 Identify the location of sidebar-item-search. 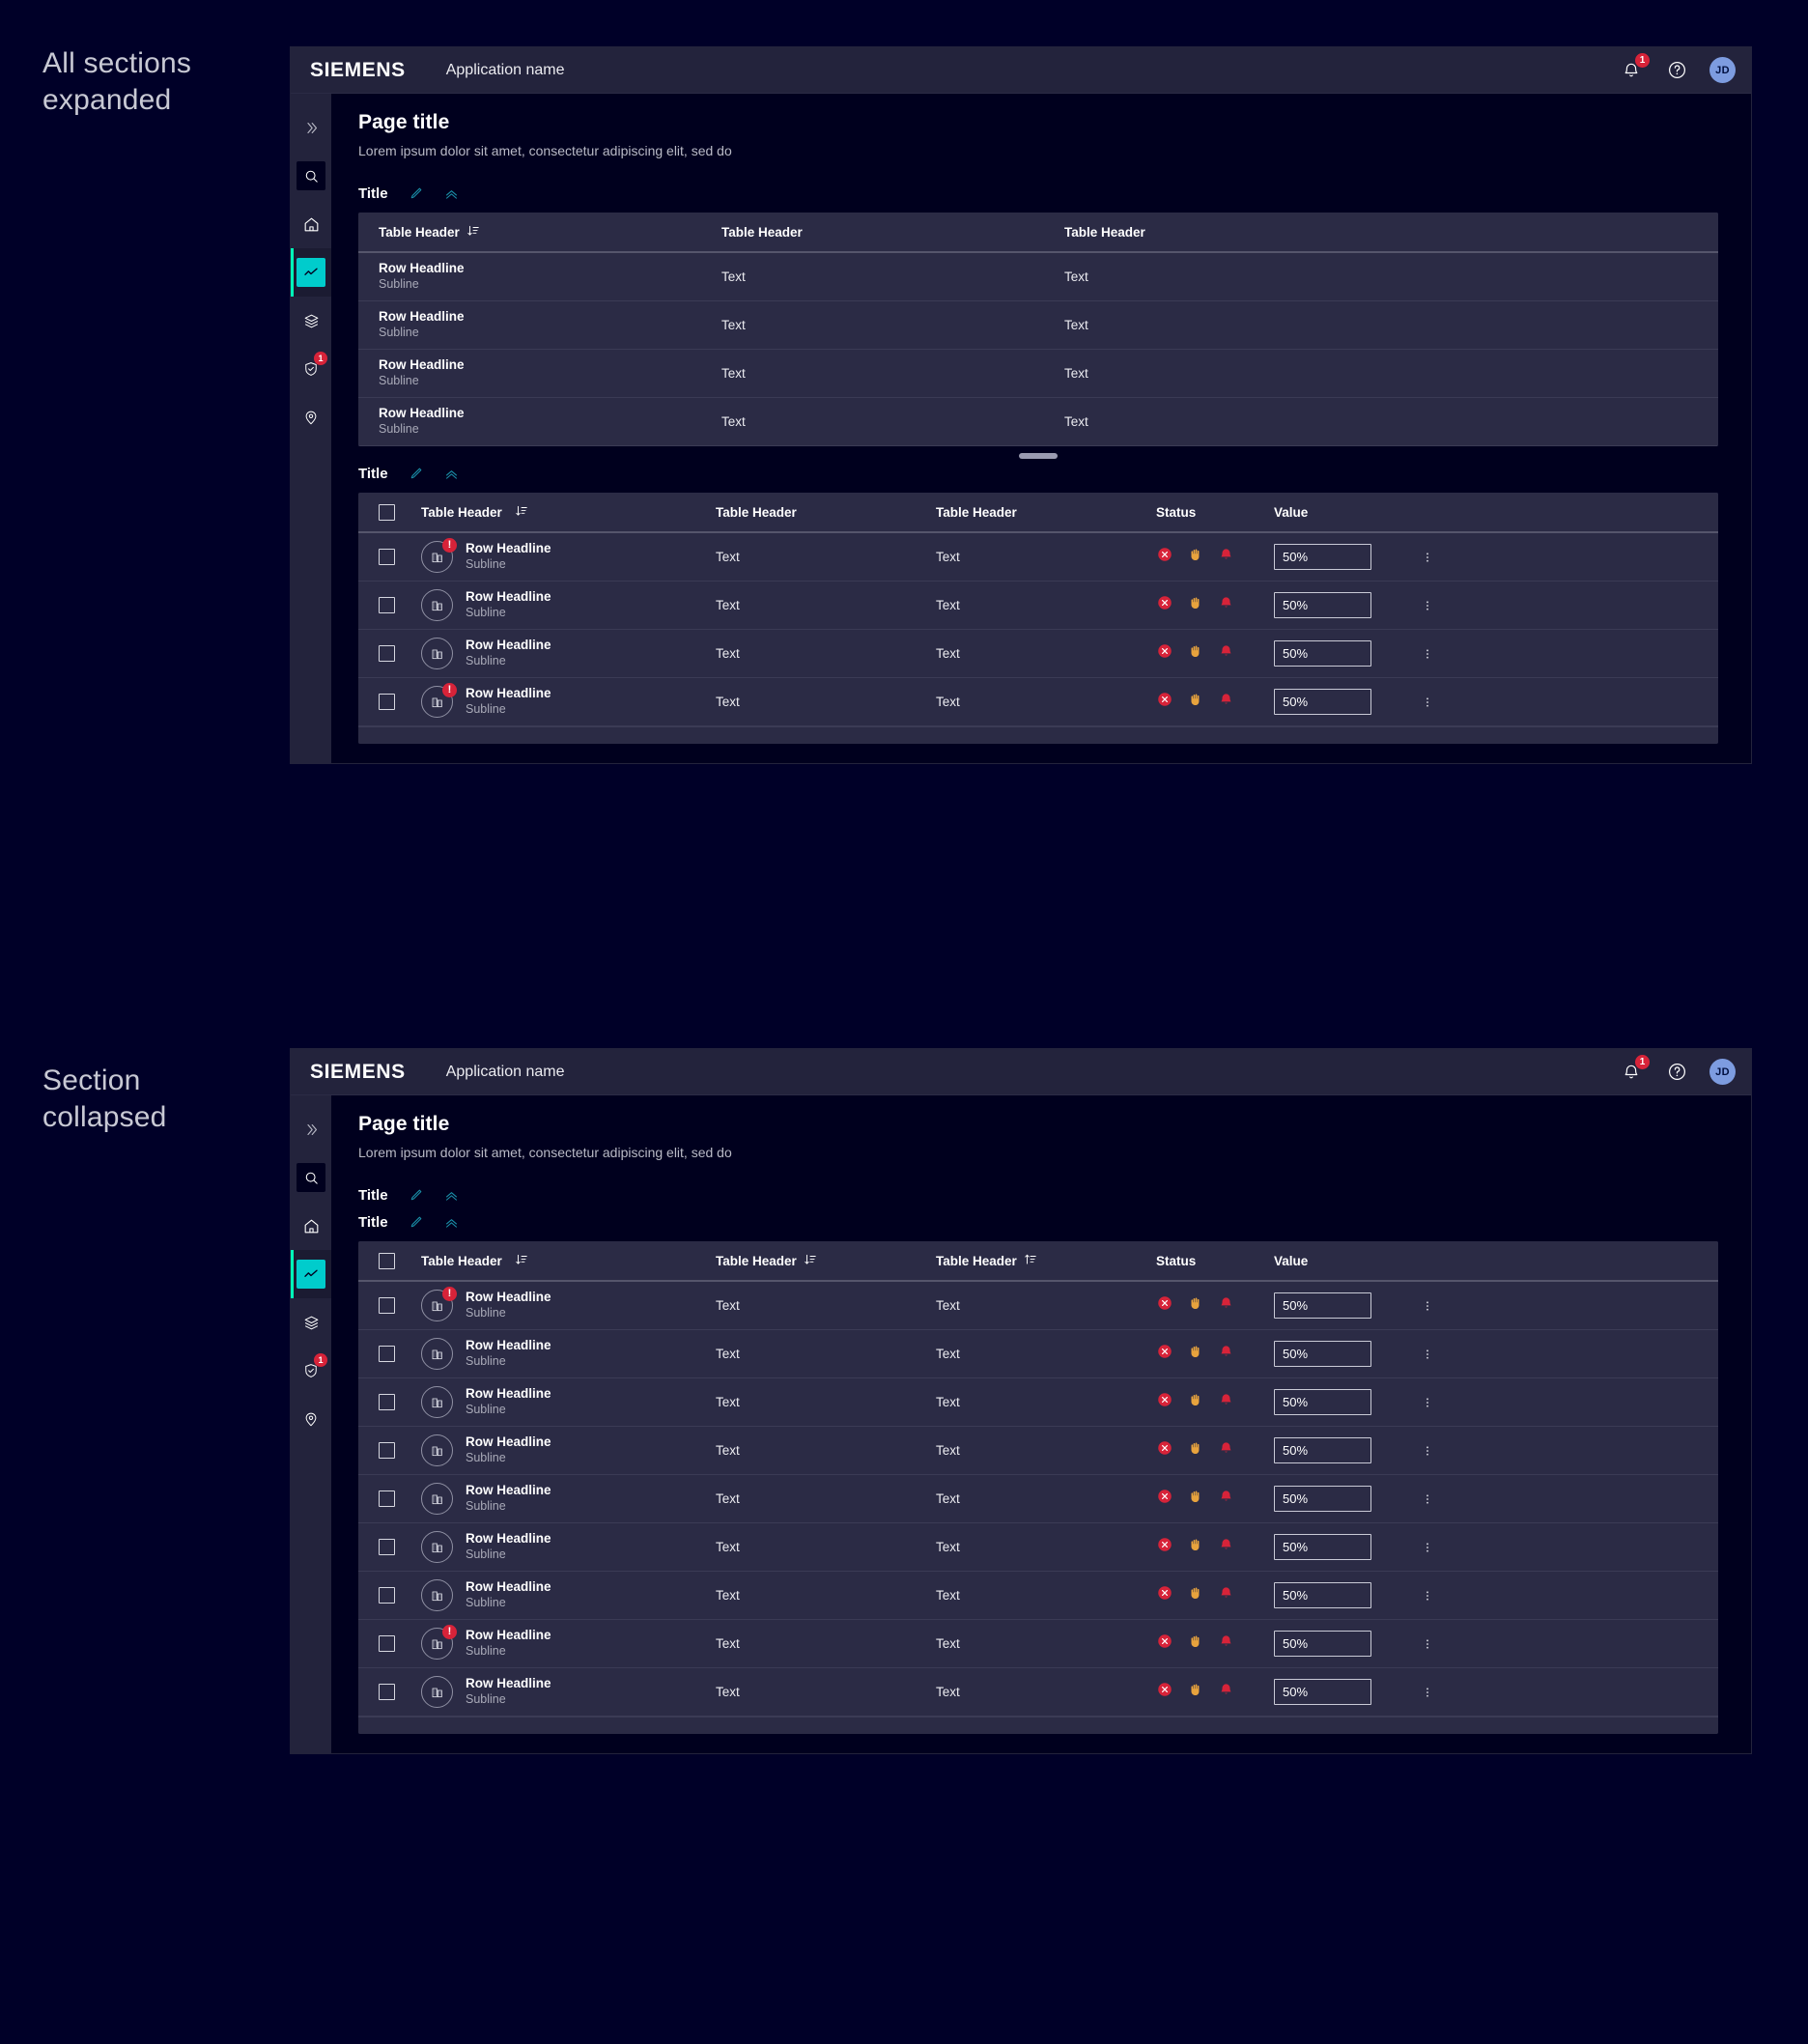
(311, 176).